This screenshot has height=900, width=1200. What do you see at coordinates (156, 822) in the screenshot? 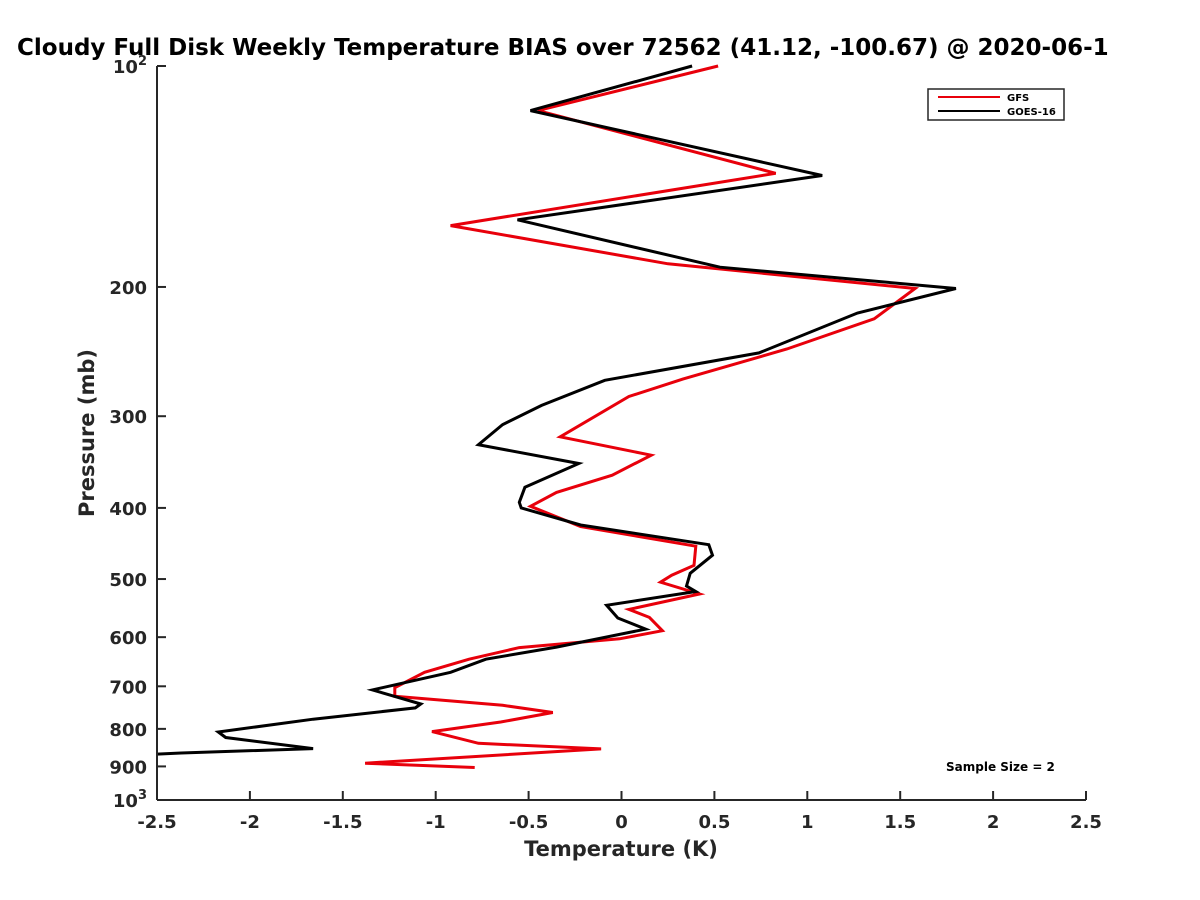
I see `x-tick-label: -2.5` at bounding box center [156, 822].